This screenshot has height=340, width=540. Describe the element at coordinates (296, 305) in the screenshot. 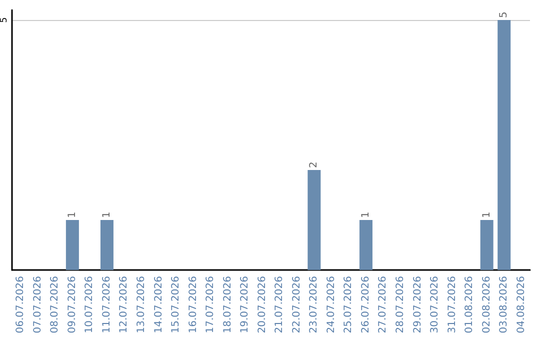

I see `x-tick-label: 22.07.2026` at that location.